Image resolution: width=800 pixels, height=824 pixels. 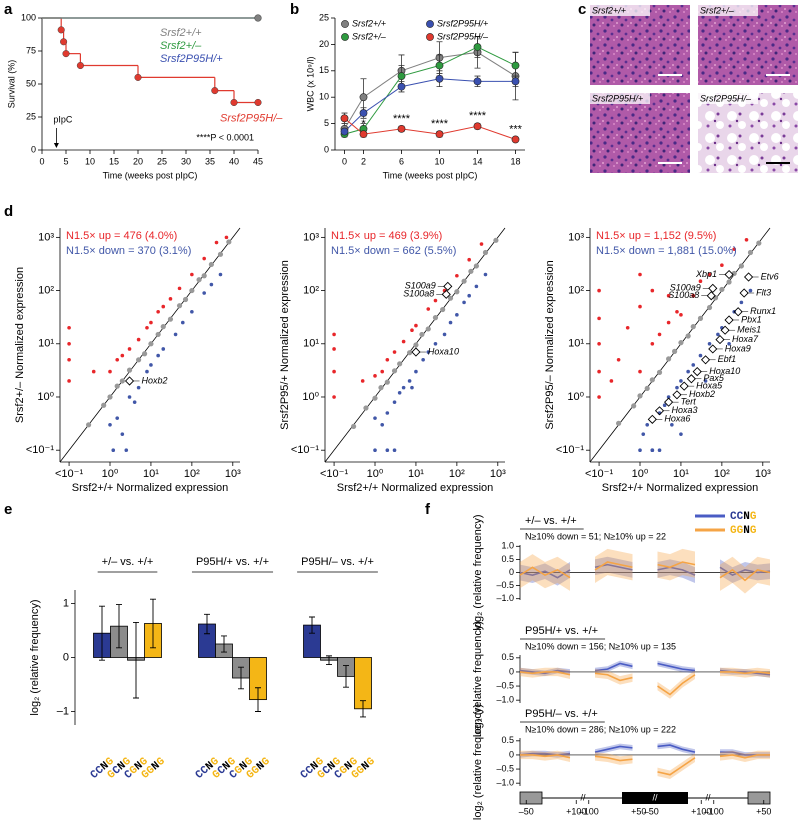 I want to click on x-tick-label: 10², so click(x=722, y=474).